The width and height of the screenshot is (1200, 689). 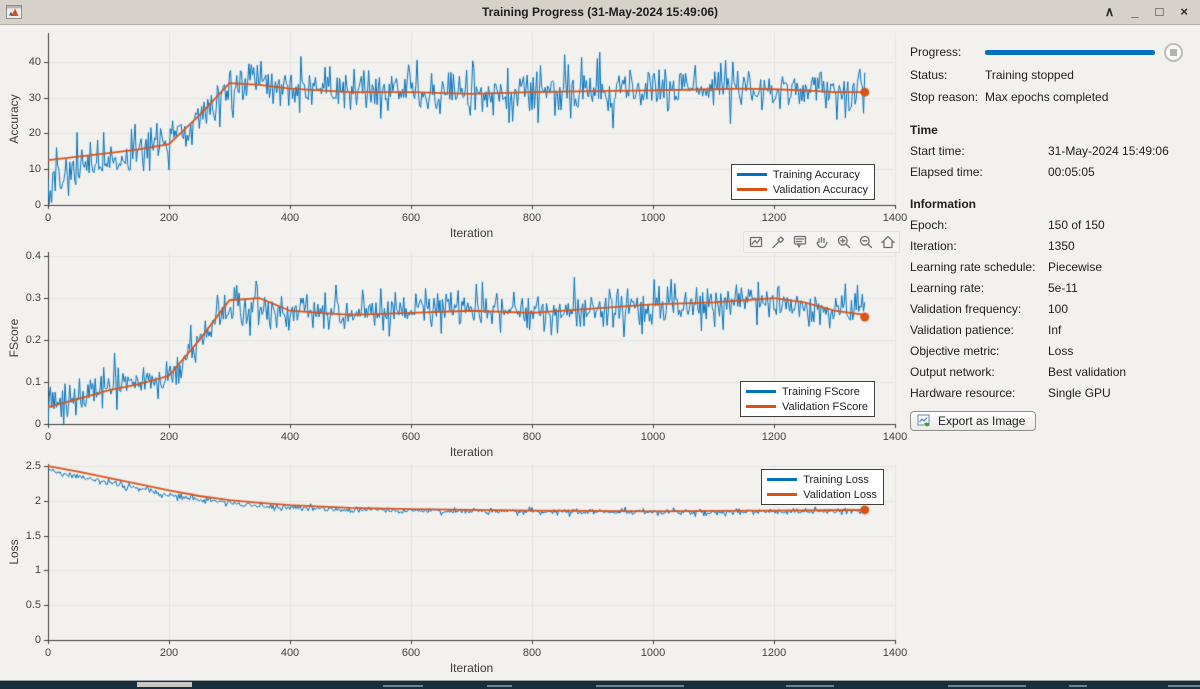 I want to click on progress-bar, so click(x=1070, y=52).